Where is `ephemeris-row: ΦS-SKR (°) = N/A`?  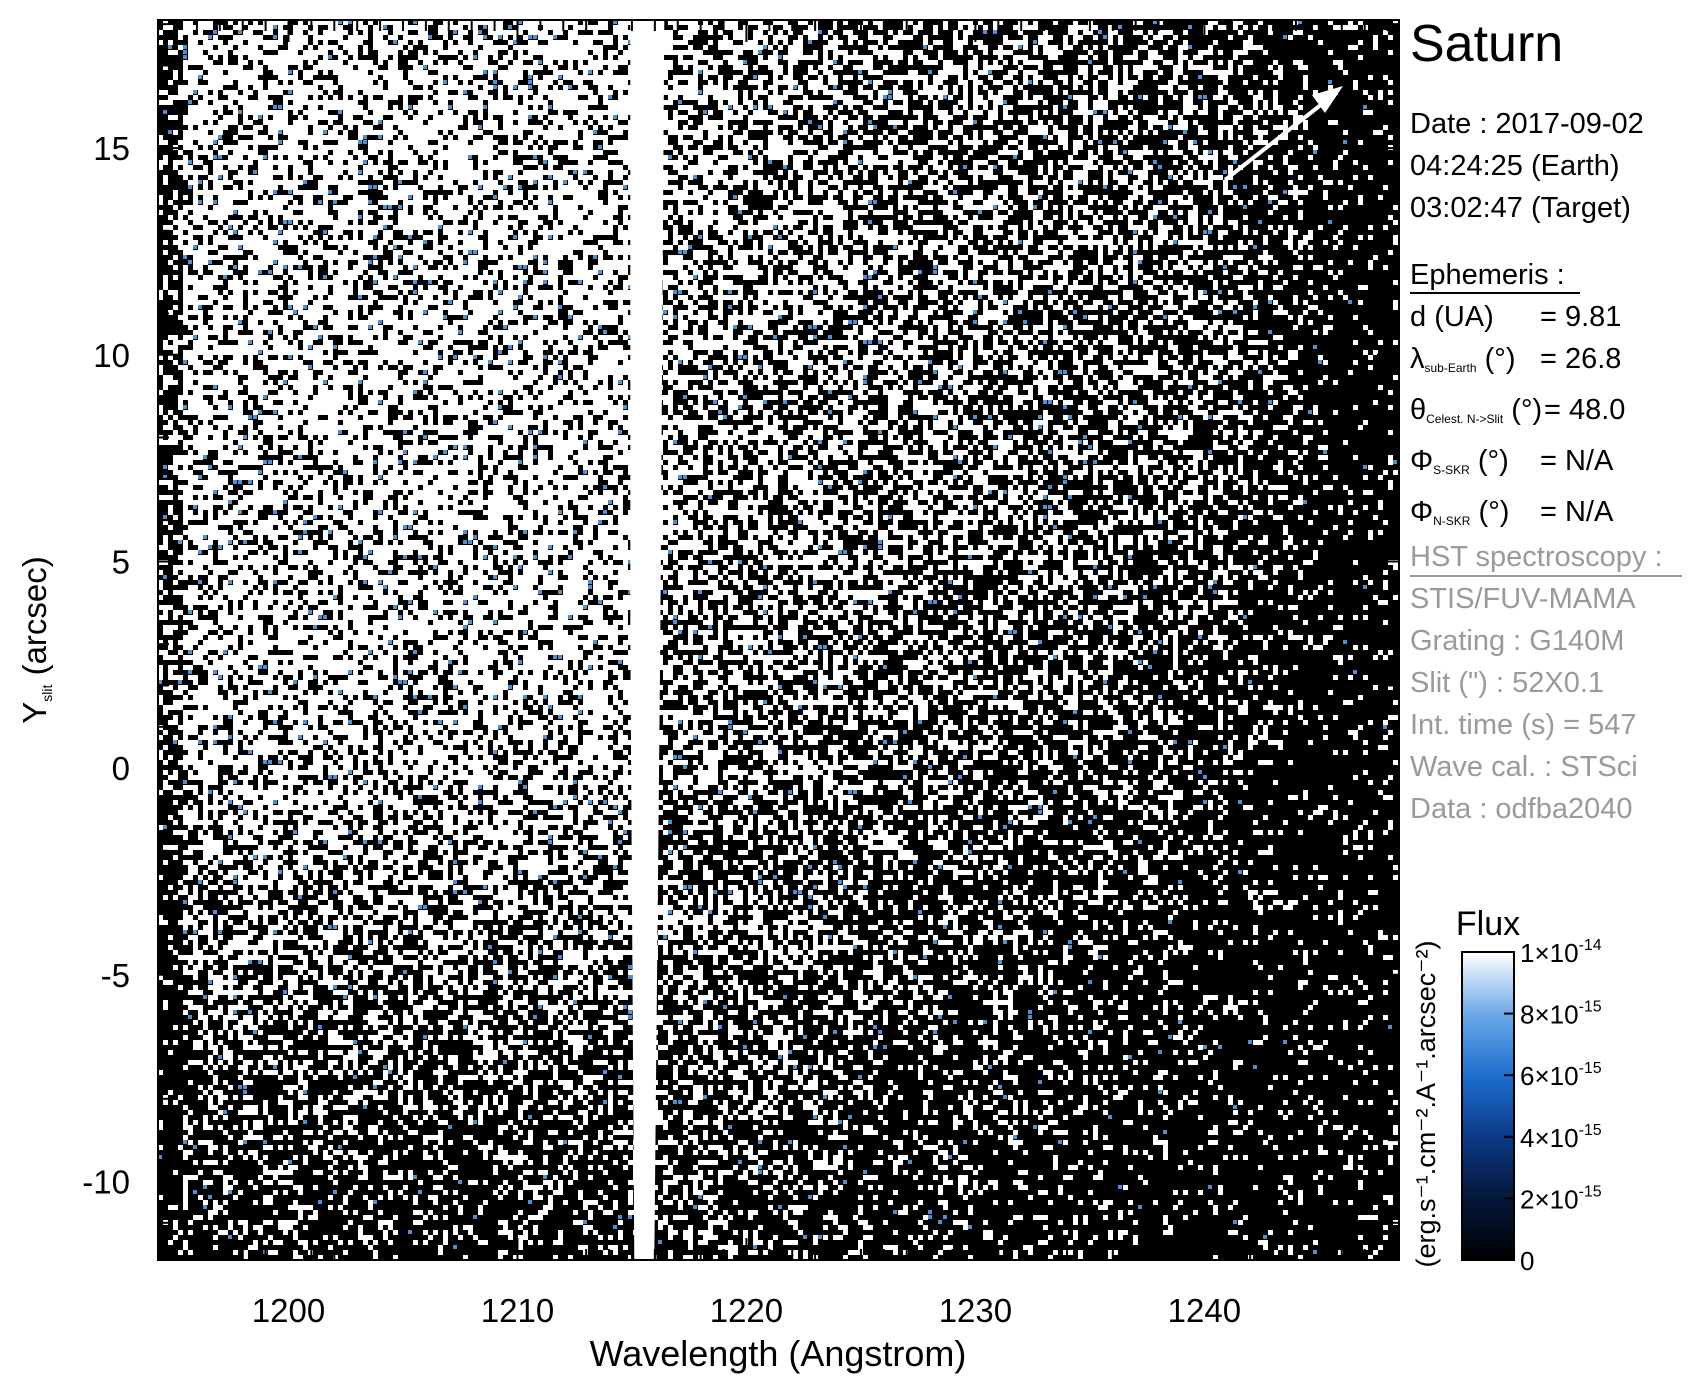 ephemeris-row: ΦS-SKR (°) = N/A is located at coordinates (1512, 461).